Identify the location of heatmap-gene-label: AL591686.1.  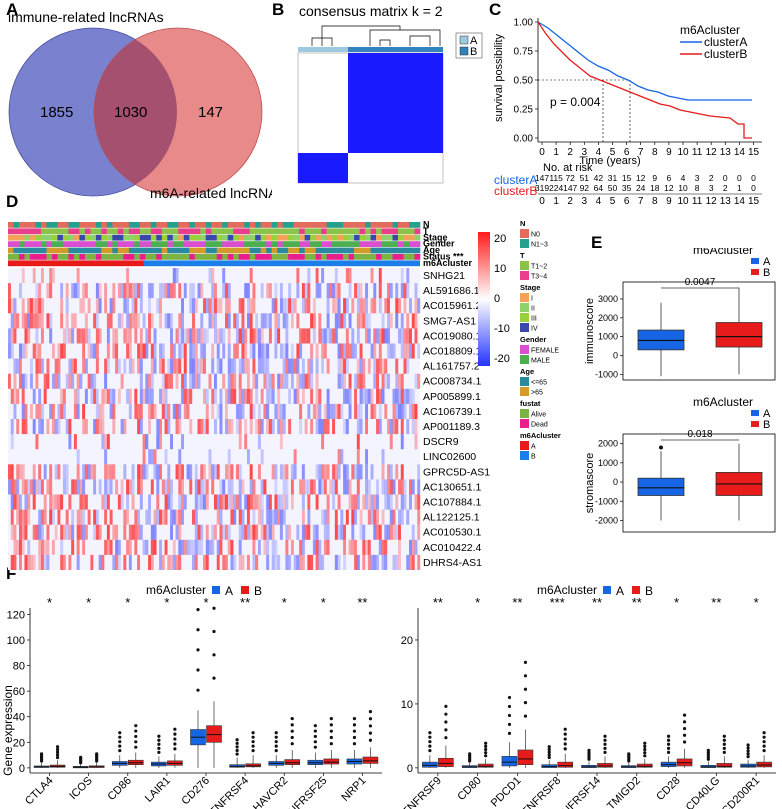
(451, 291).